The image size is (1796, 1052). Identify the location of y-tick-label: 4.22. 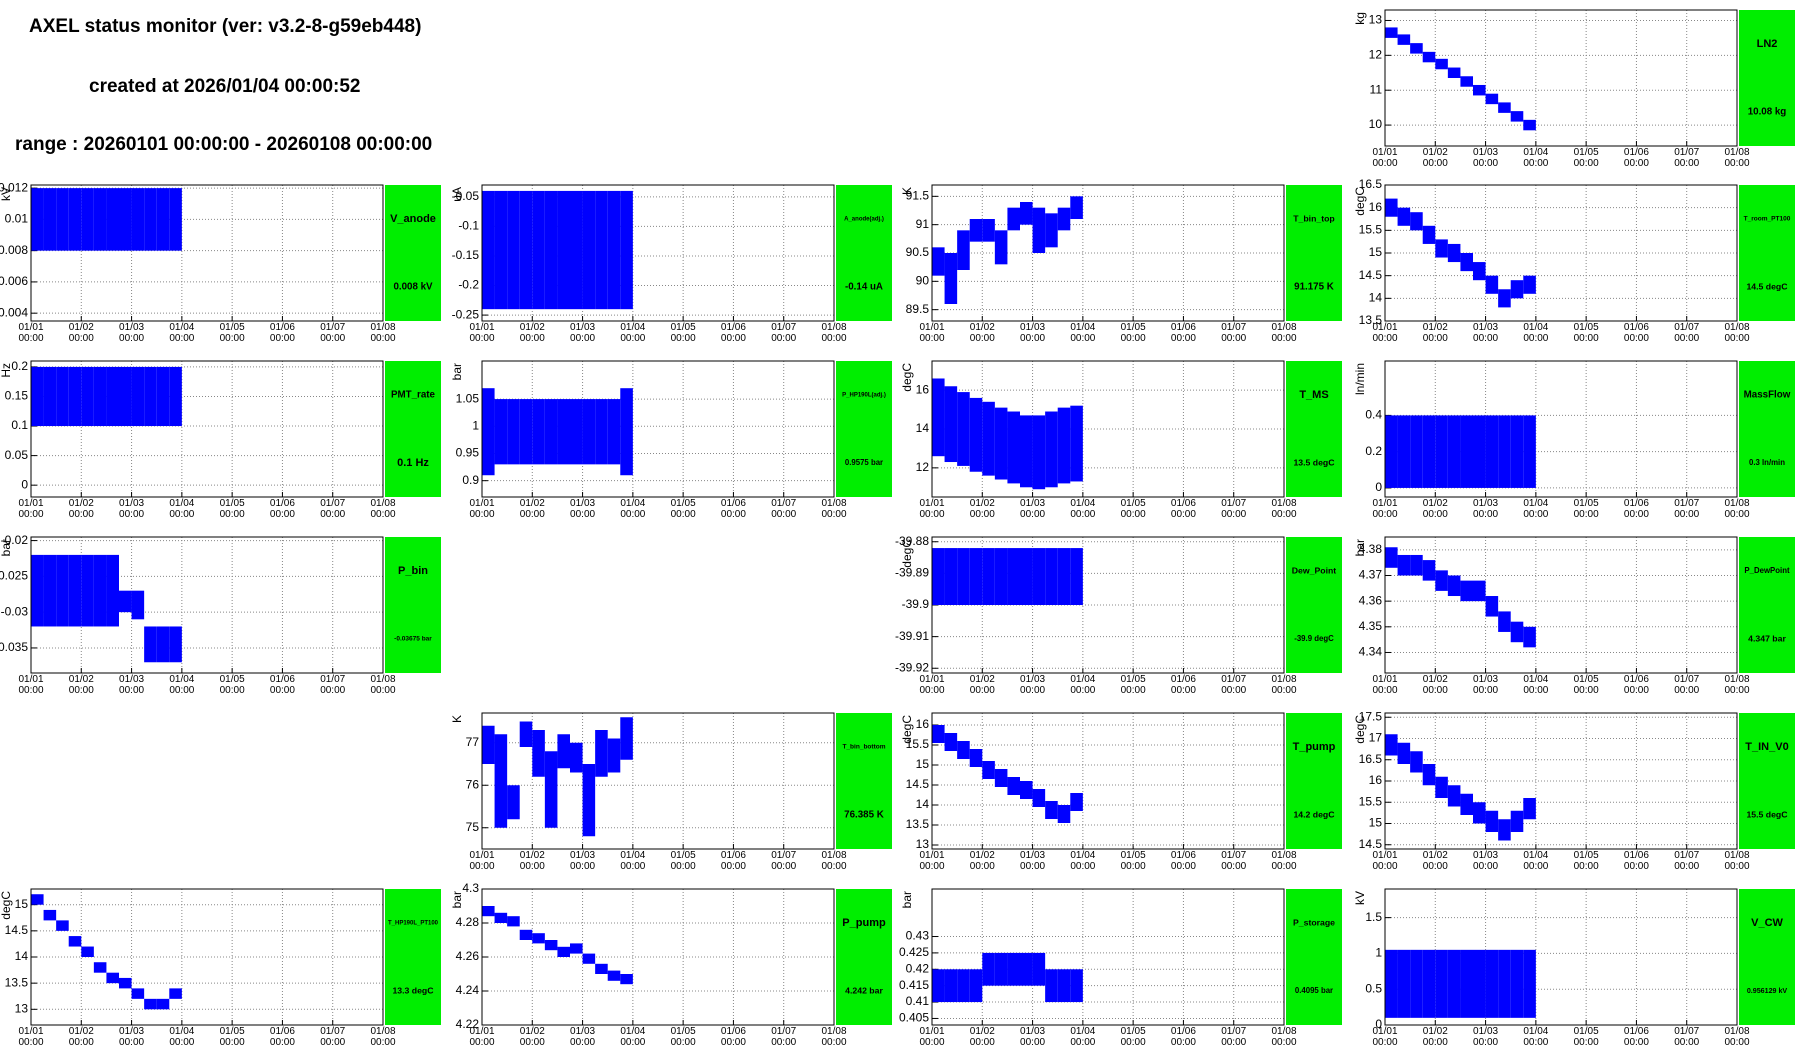
(468, 1024).